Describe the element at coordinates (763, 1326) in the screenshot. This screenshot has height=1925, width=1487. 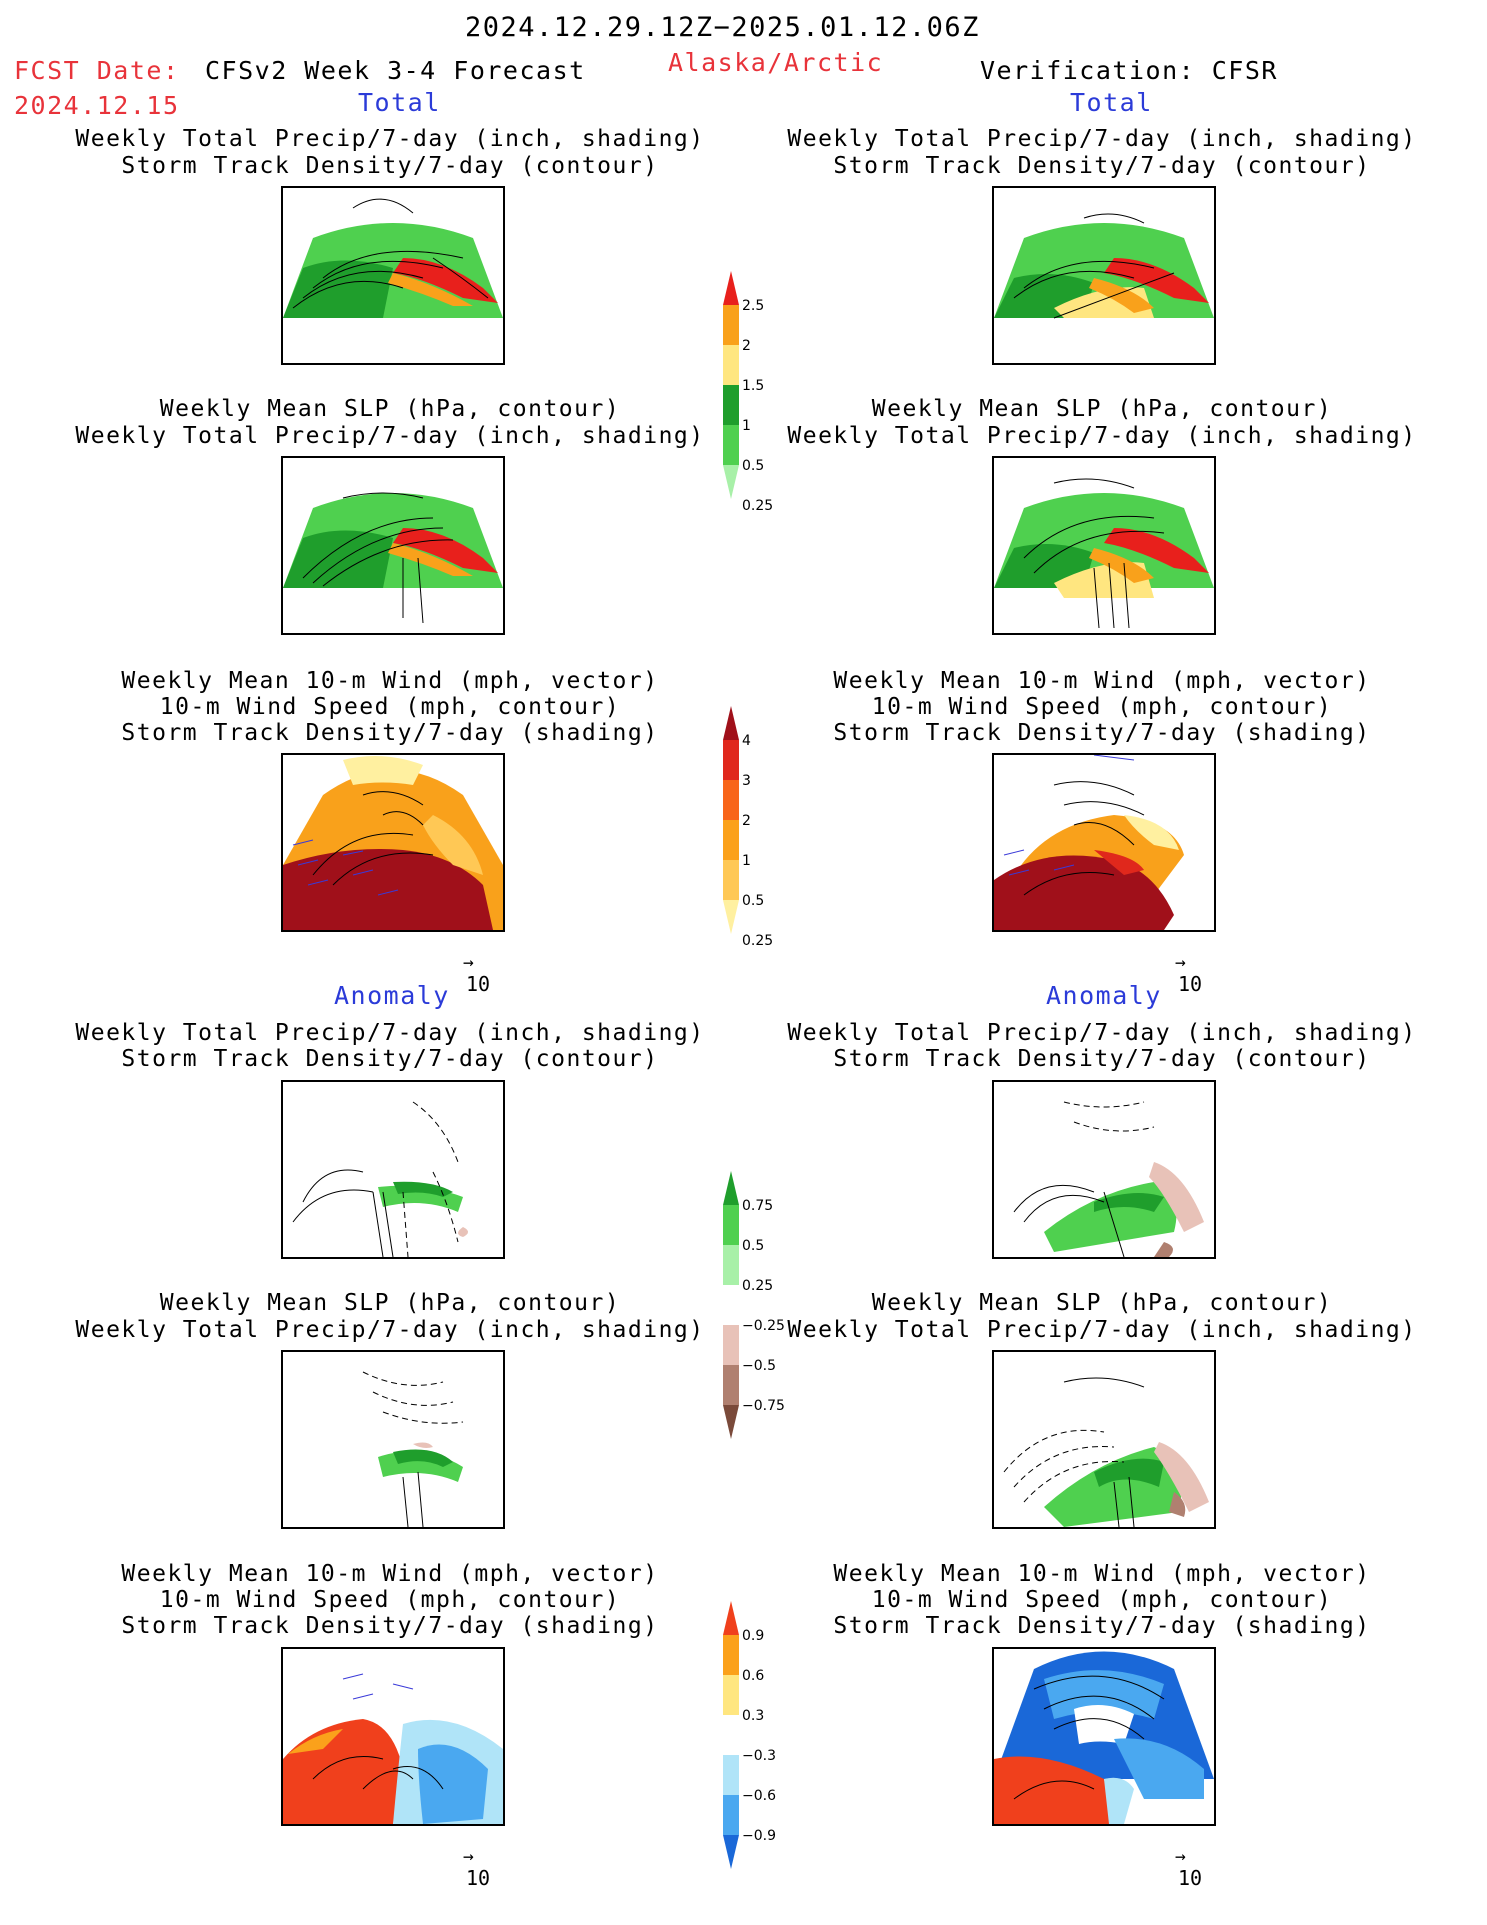
I see `colorbar-tick-label: −0.25` at that location.